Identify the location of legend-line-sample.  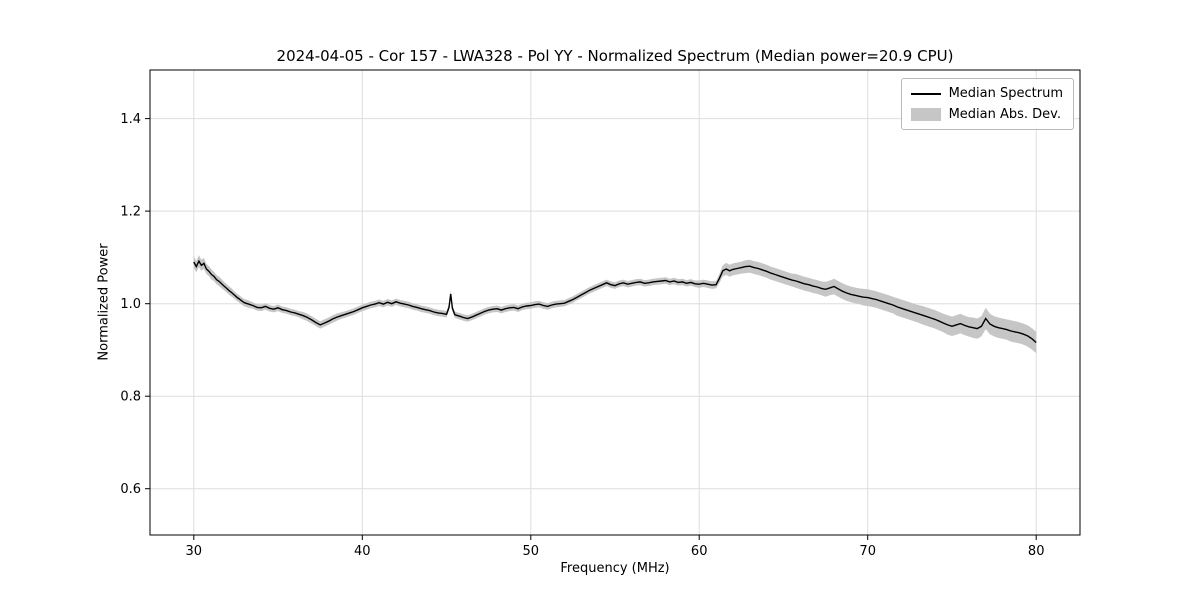
(925, 93).